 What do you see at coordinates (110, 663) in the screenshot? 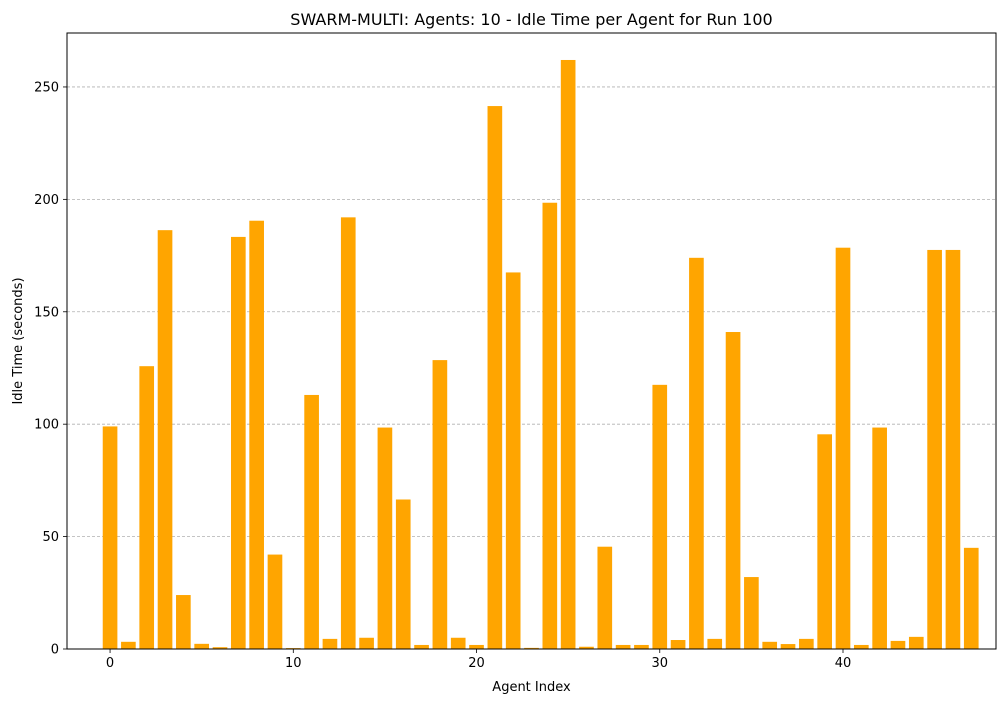
I see `x-tick-label: 0` at bounding box center [110, 663].